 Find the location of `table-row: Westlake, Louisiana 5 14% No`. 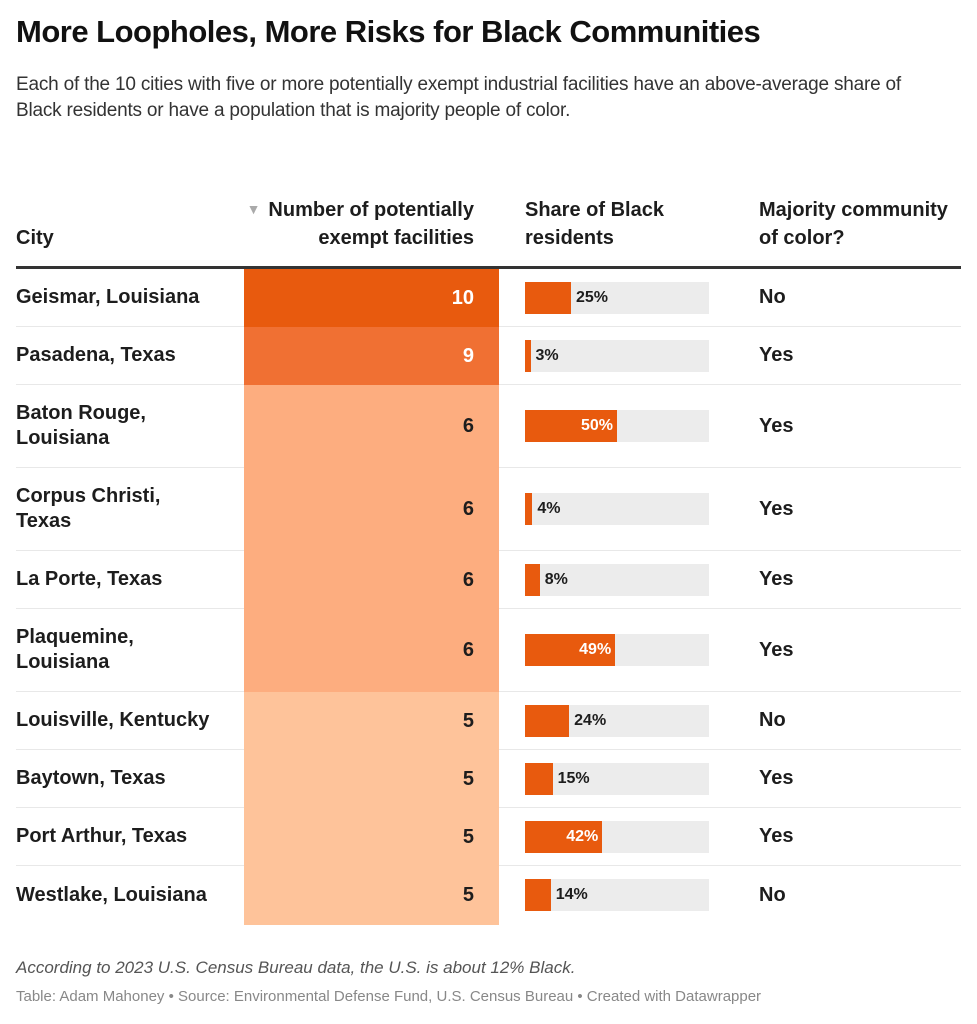

table-row: Westlake, Louisiana 5 14% No is located at coordinates (488, 895).